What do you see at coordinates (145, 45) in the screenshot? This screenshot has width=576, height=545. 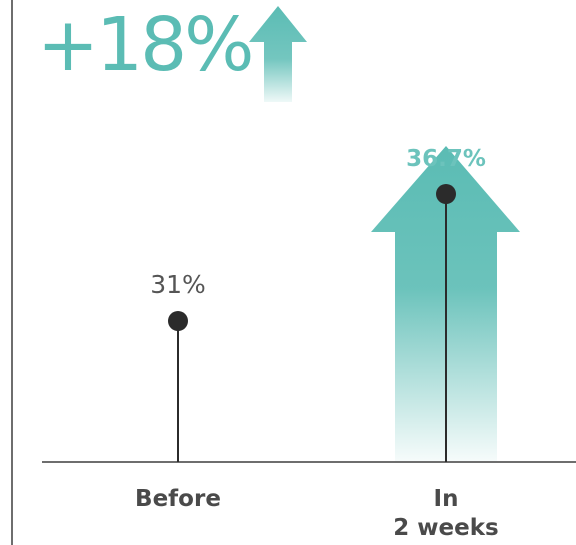 I see `increase-headline: +18%` at bounding box center [145, 45].